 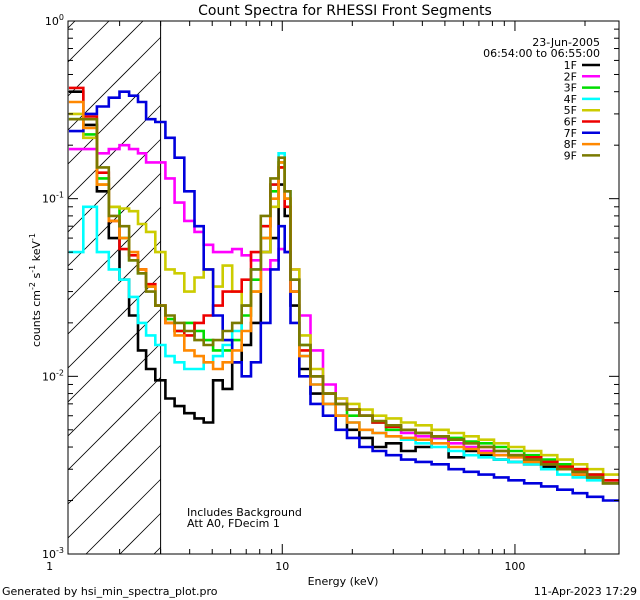 What do you see at coordinates (570, 155) in the screenshot?
I see `legend-label-9f: 9F` at bounding box center [570, 155].